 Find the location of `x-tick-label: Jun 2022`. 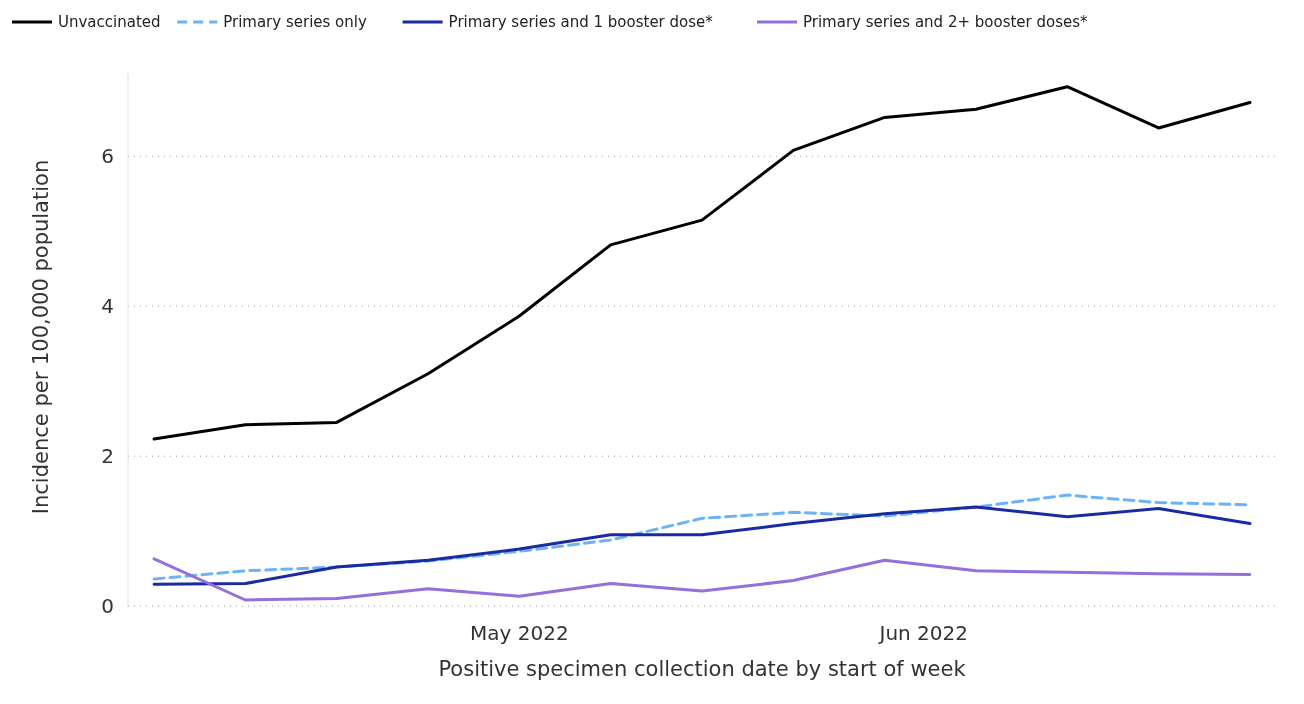

x-tick-label: Jun 2022 is located at coordinates (923, 633).